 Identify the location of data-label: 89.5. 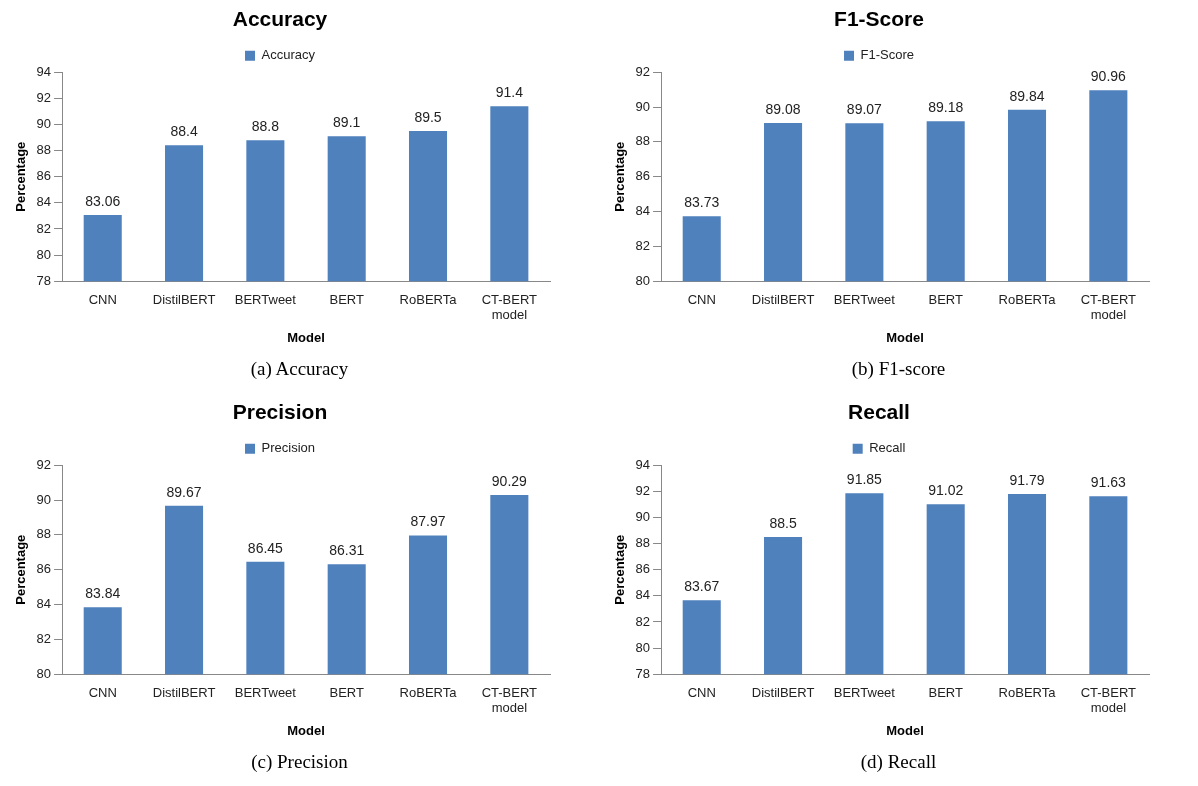
(428, 116).